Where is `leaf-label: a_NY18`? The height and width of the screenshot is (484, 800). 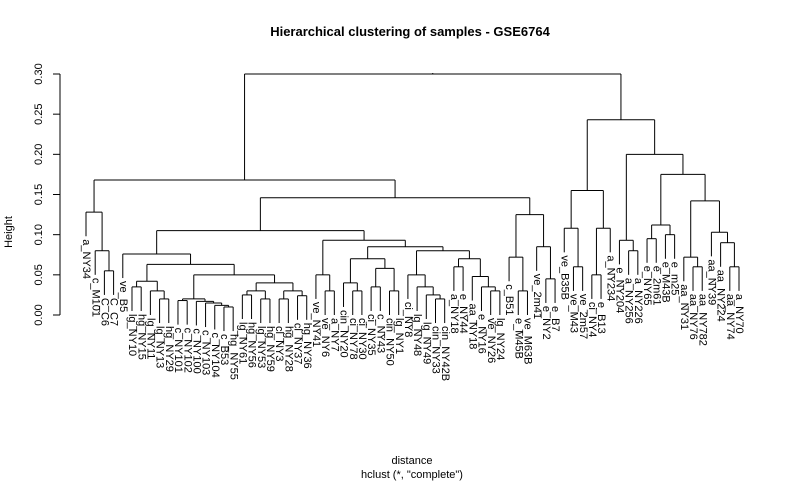
leaf-label: a_NY18 is located at coordinates (454, 314).